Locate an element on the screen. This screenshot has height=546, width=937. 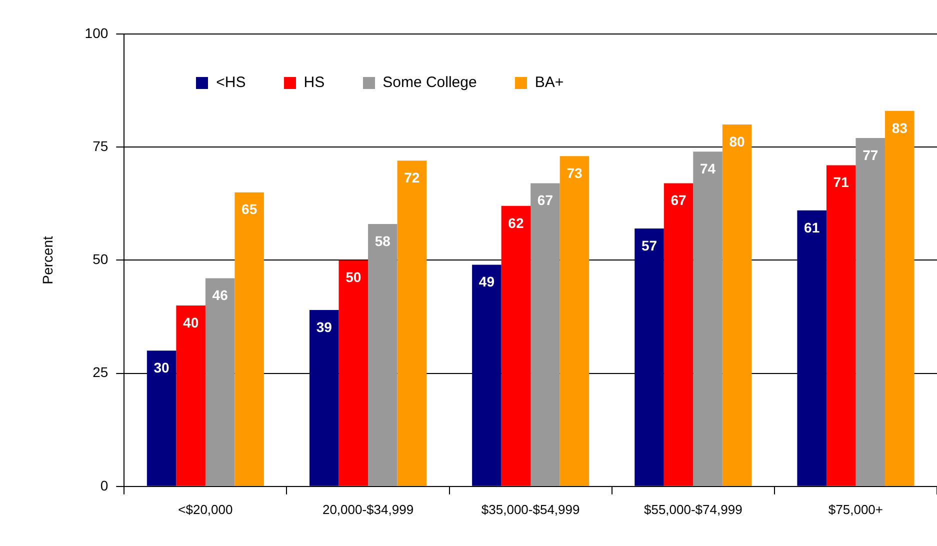
data-label: 80 is located at coordinates (737, 141).